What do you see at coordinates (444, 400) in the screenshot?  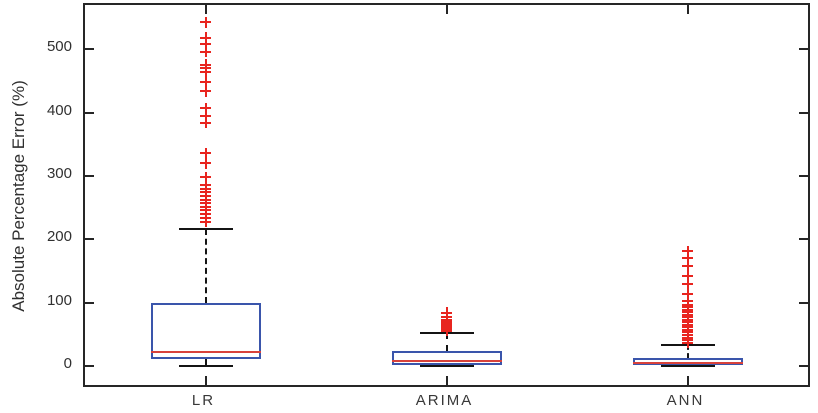 I see `x-axis-label-arima: ARIMA` at bounding box center [444, 400].